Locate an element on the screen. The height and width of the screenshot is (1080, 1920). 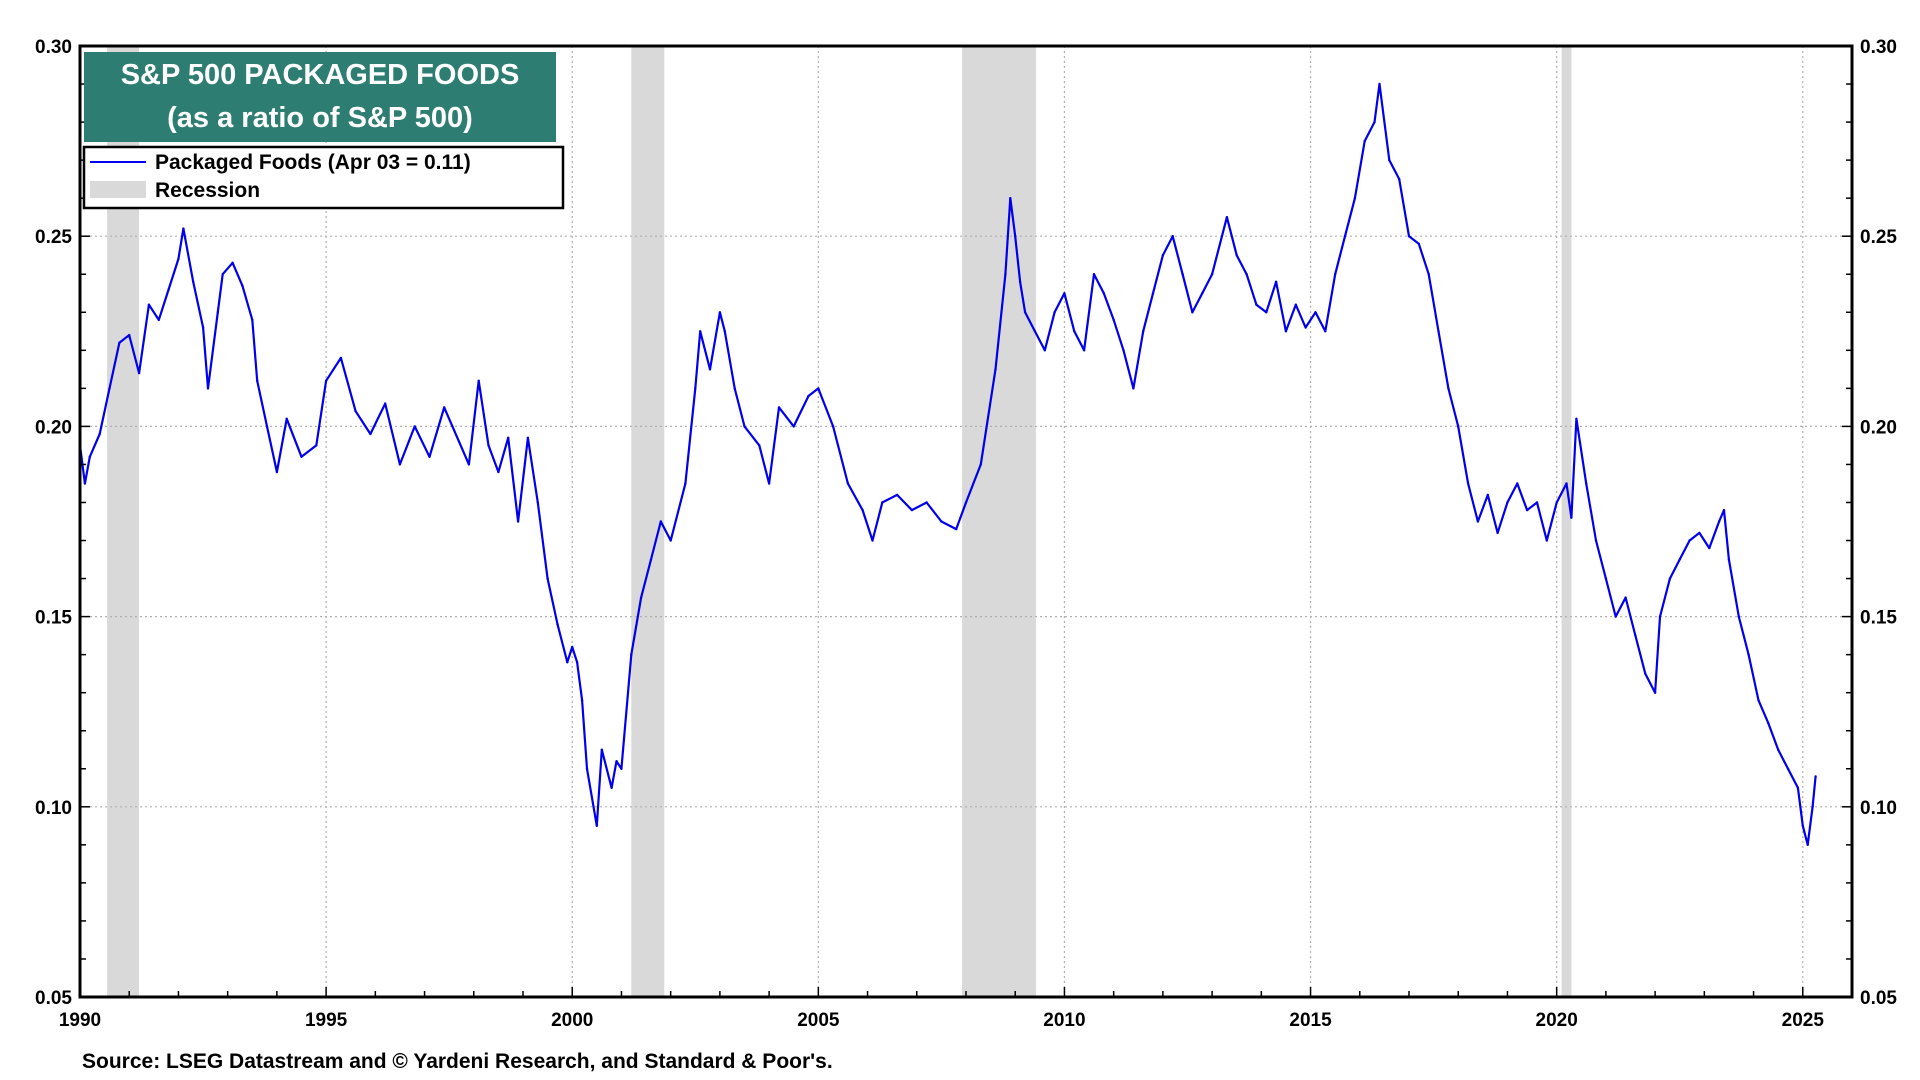
y-tick-label-right-2: 0.15 is located at coordinates (1878, 618).